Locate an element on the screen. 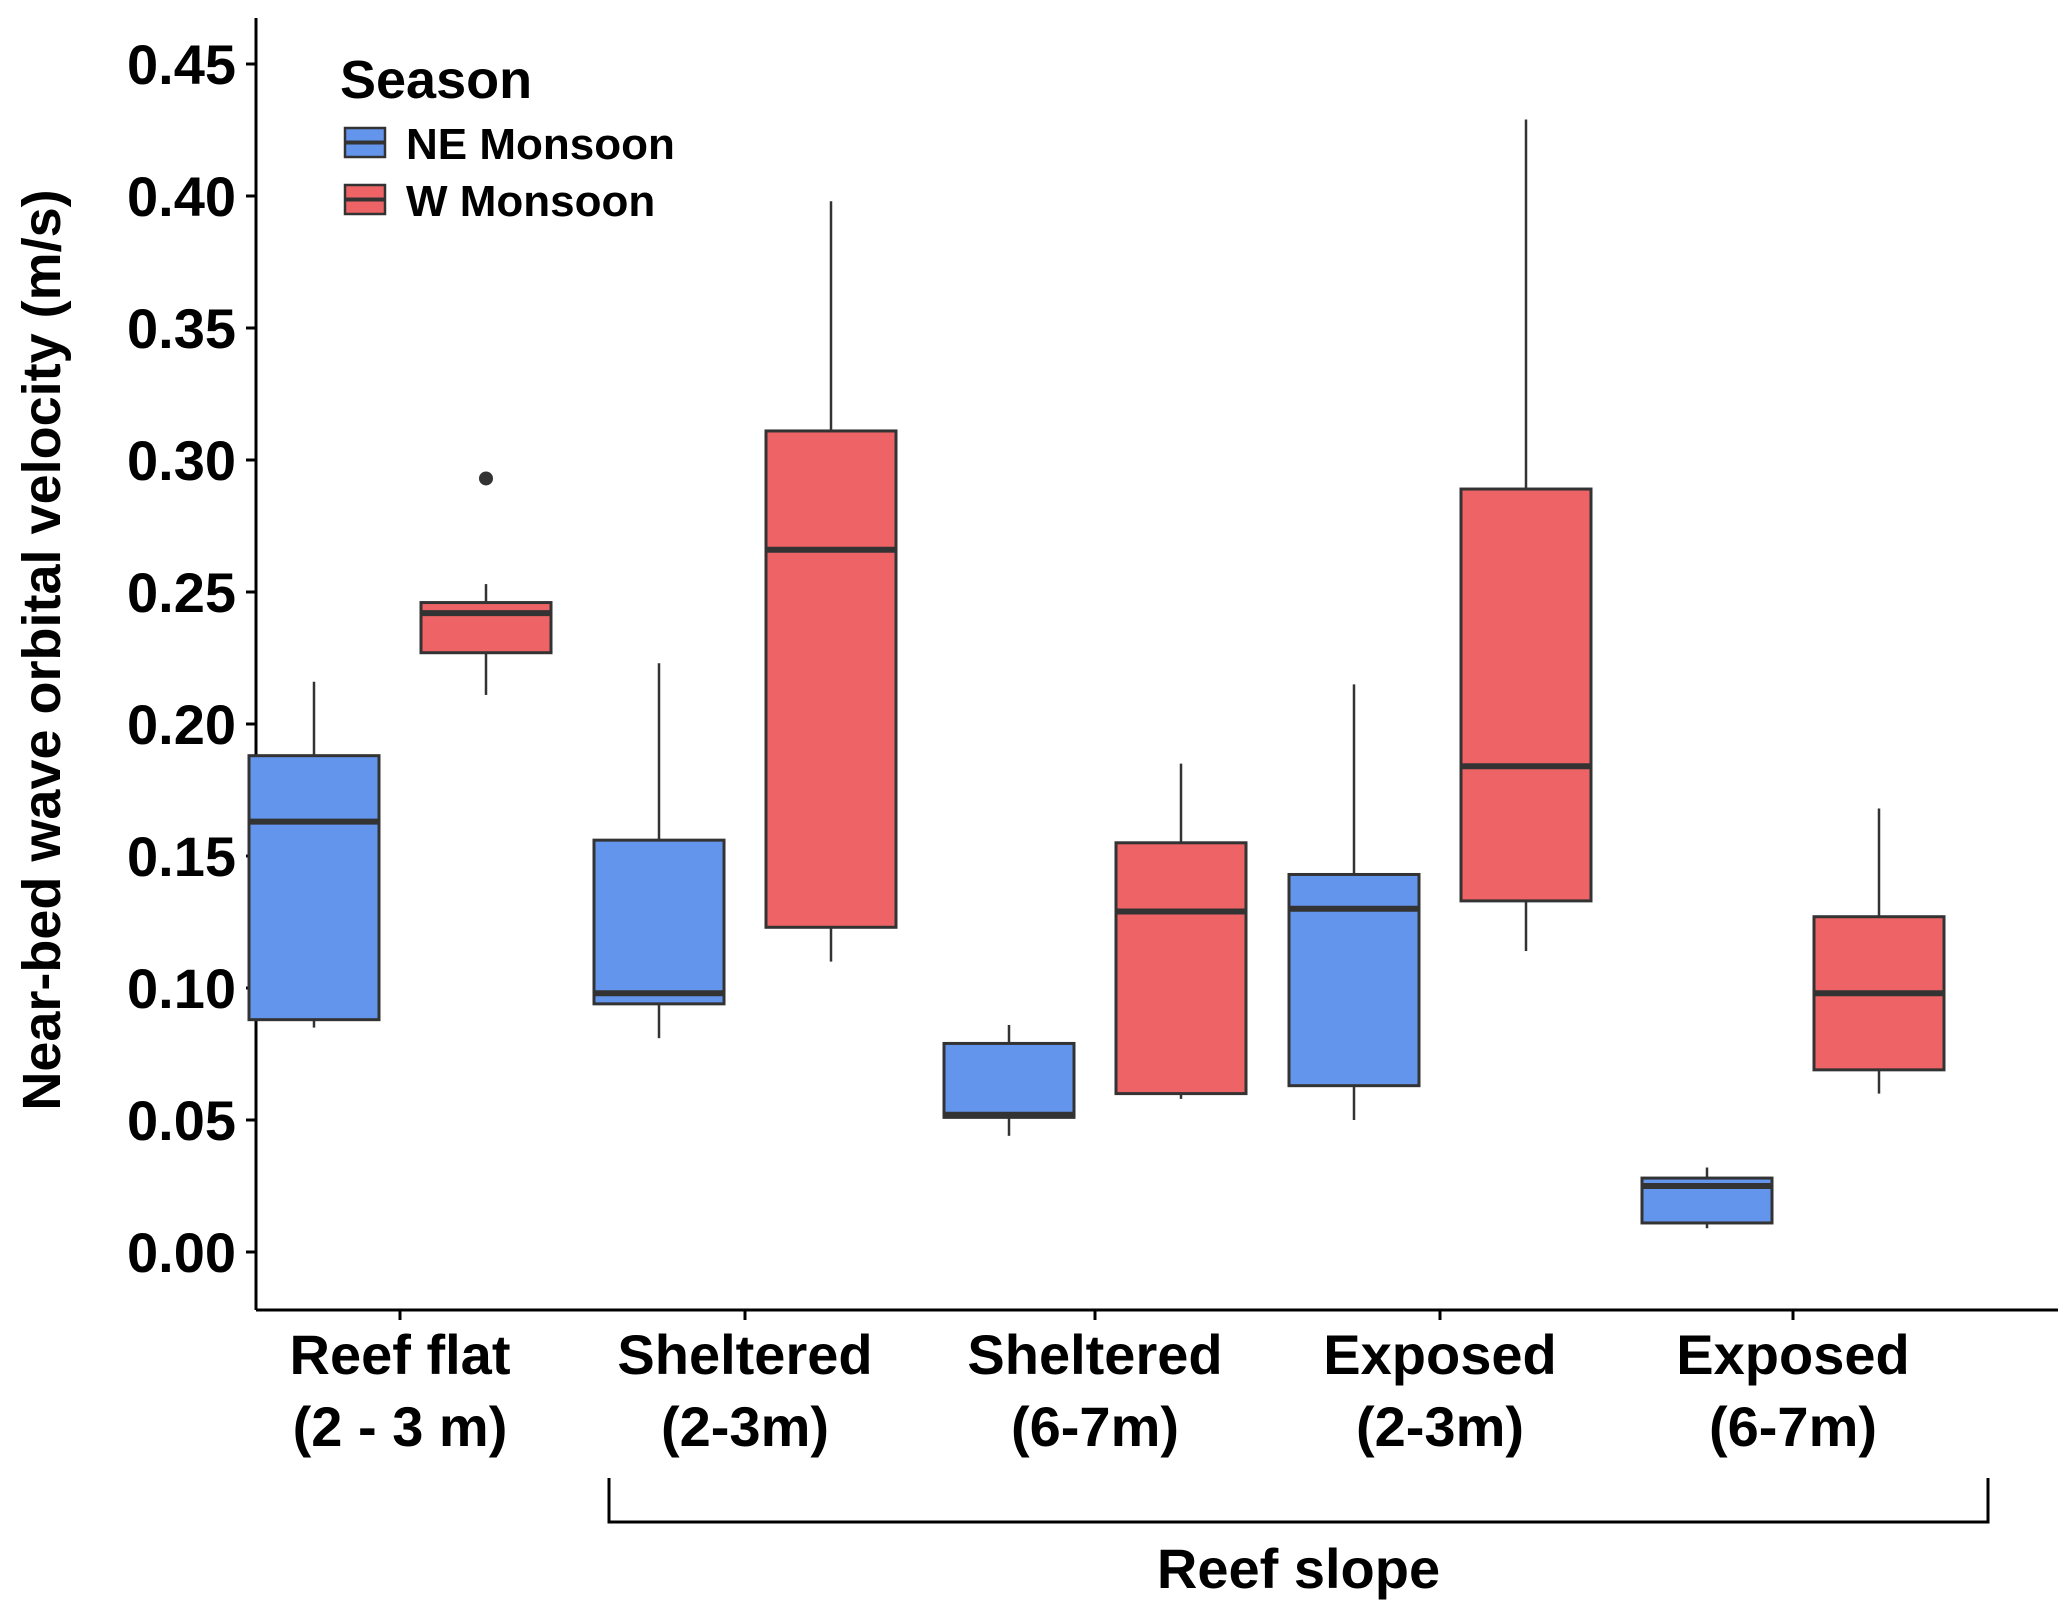 The width and height of the screenshot is (2067, 1612). legend: Season NE Monsoon W Monsoon is located at coordinates (507, 138).